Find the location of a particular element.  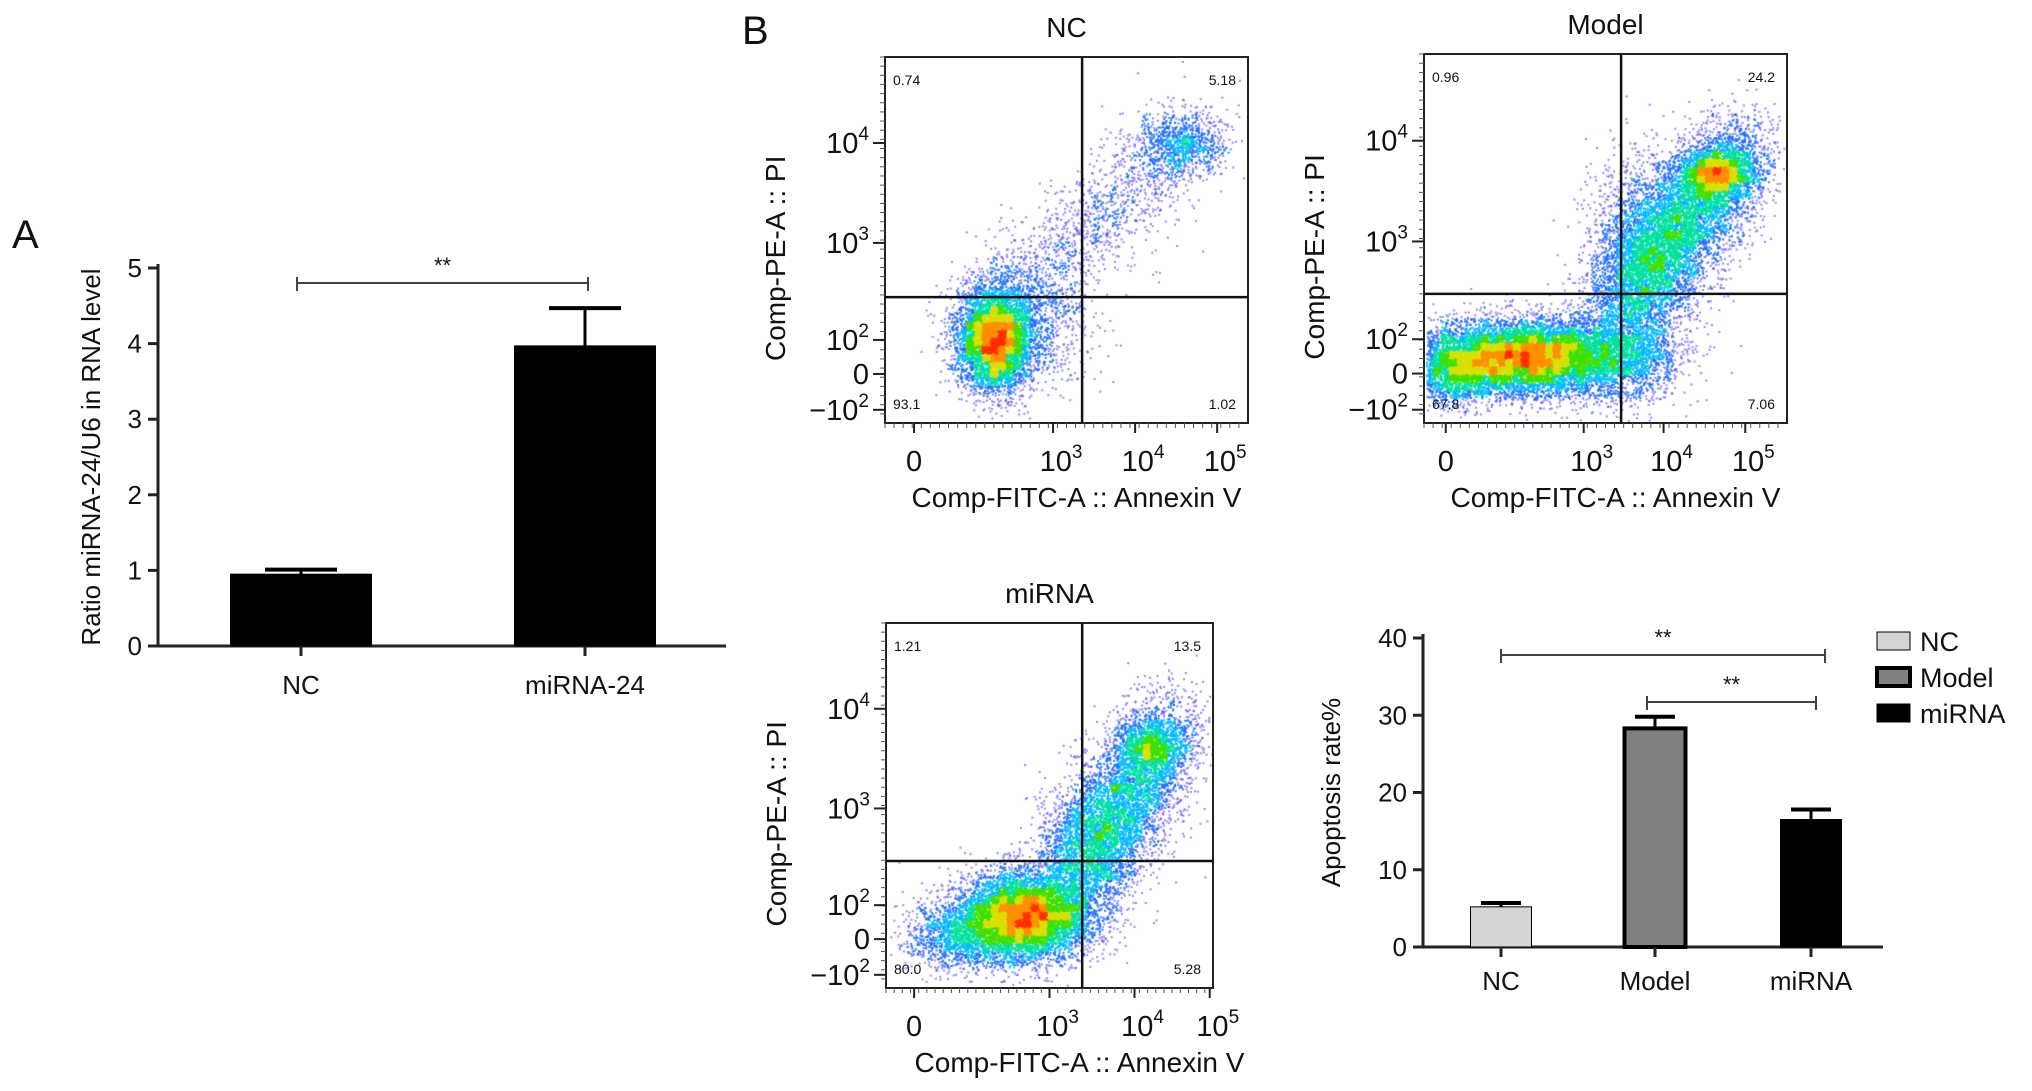

y-tick-label: 3 is located at coordinates (135, 419).